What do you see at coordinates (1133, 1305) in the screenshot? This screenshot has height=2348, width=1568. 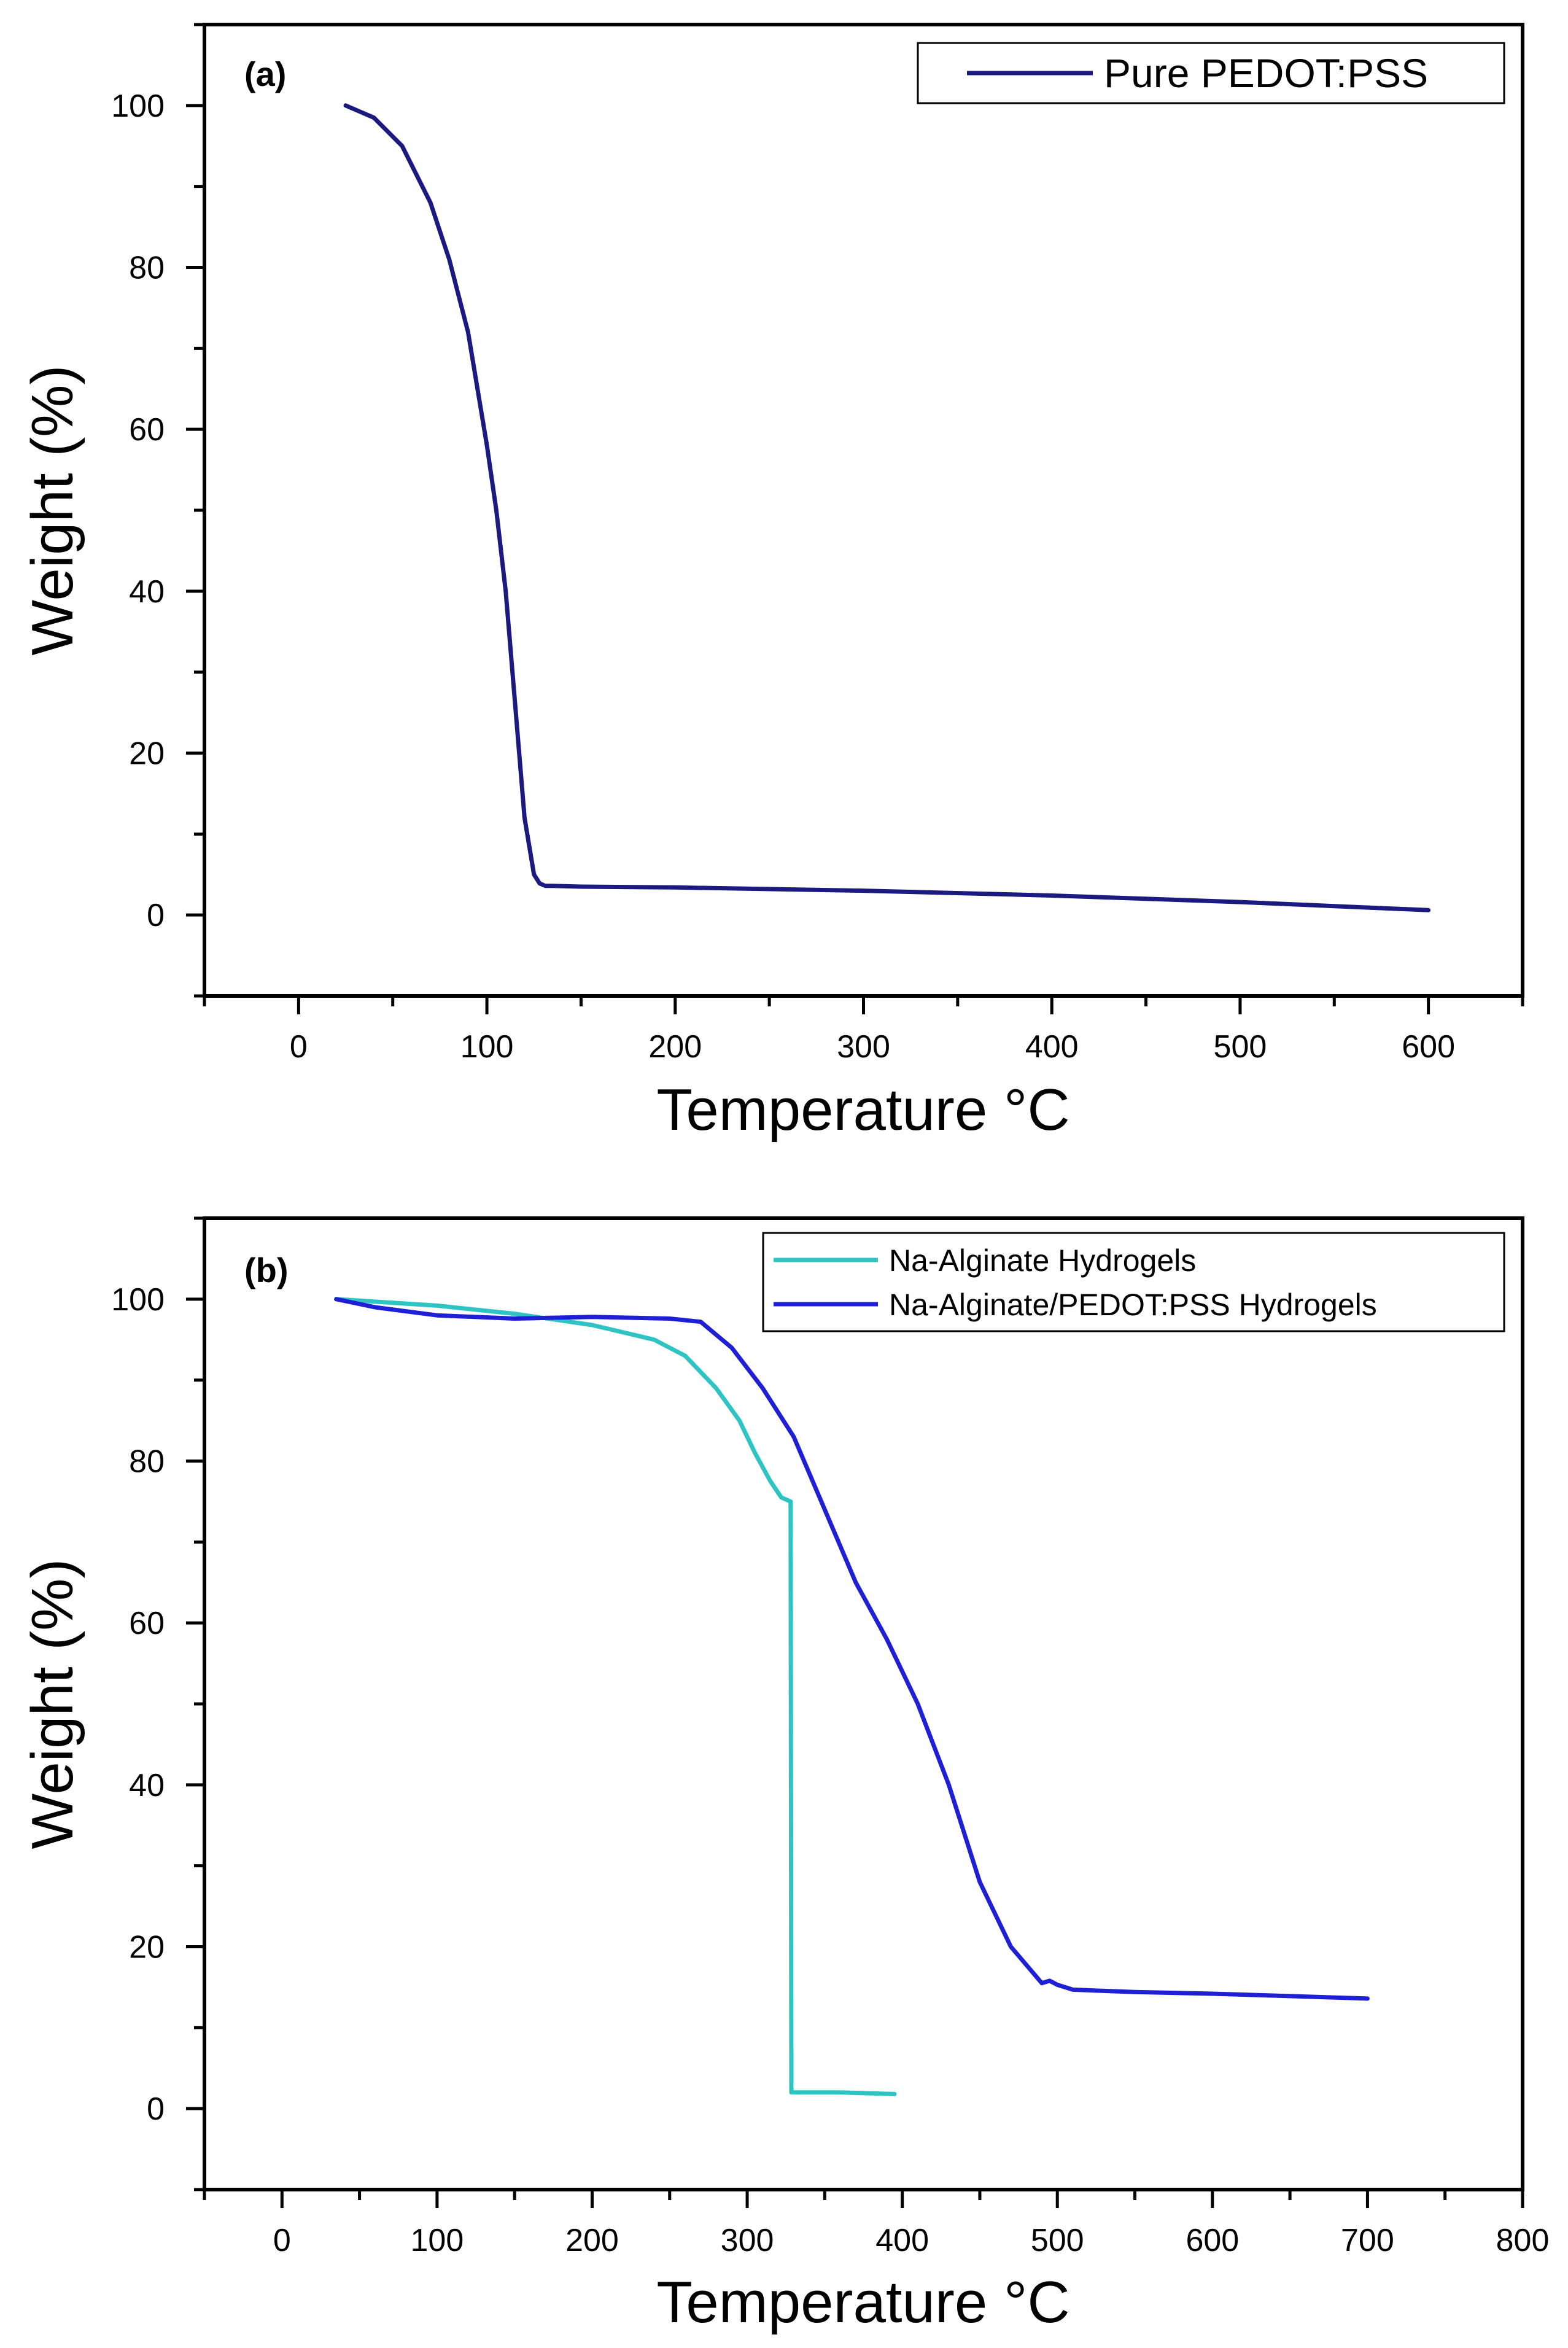 I see `panel-b-legend-label-na-alginate-pedot-pss: Na-Alginate/PEDOT:PSS Hydrogels` at bounding box center [1133, 1305].